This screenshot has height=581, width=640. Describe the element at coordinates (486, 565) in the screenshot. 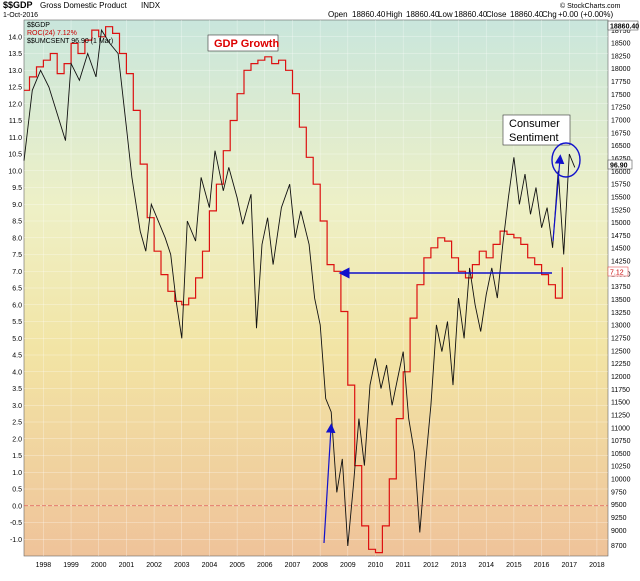

I see `x-tick-label: 2014` at that location.